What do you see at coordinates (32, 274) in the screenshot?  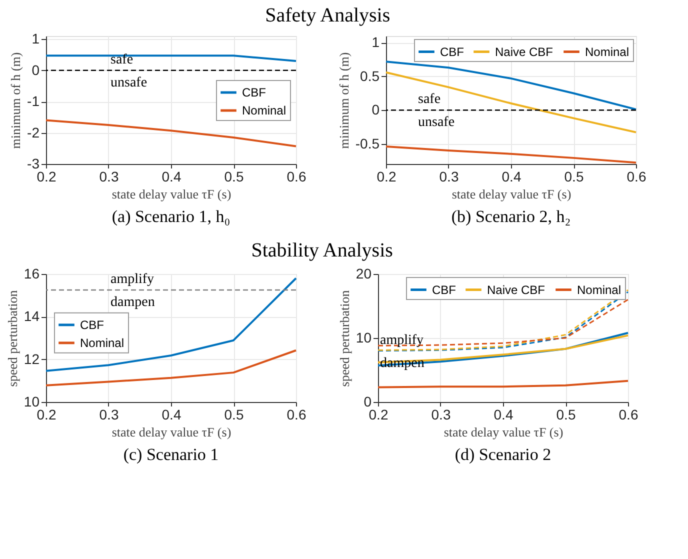 I see `y-tick-label: 16` at bounding box center [32, 274].